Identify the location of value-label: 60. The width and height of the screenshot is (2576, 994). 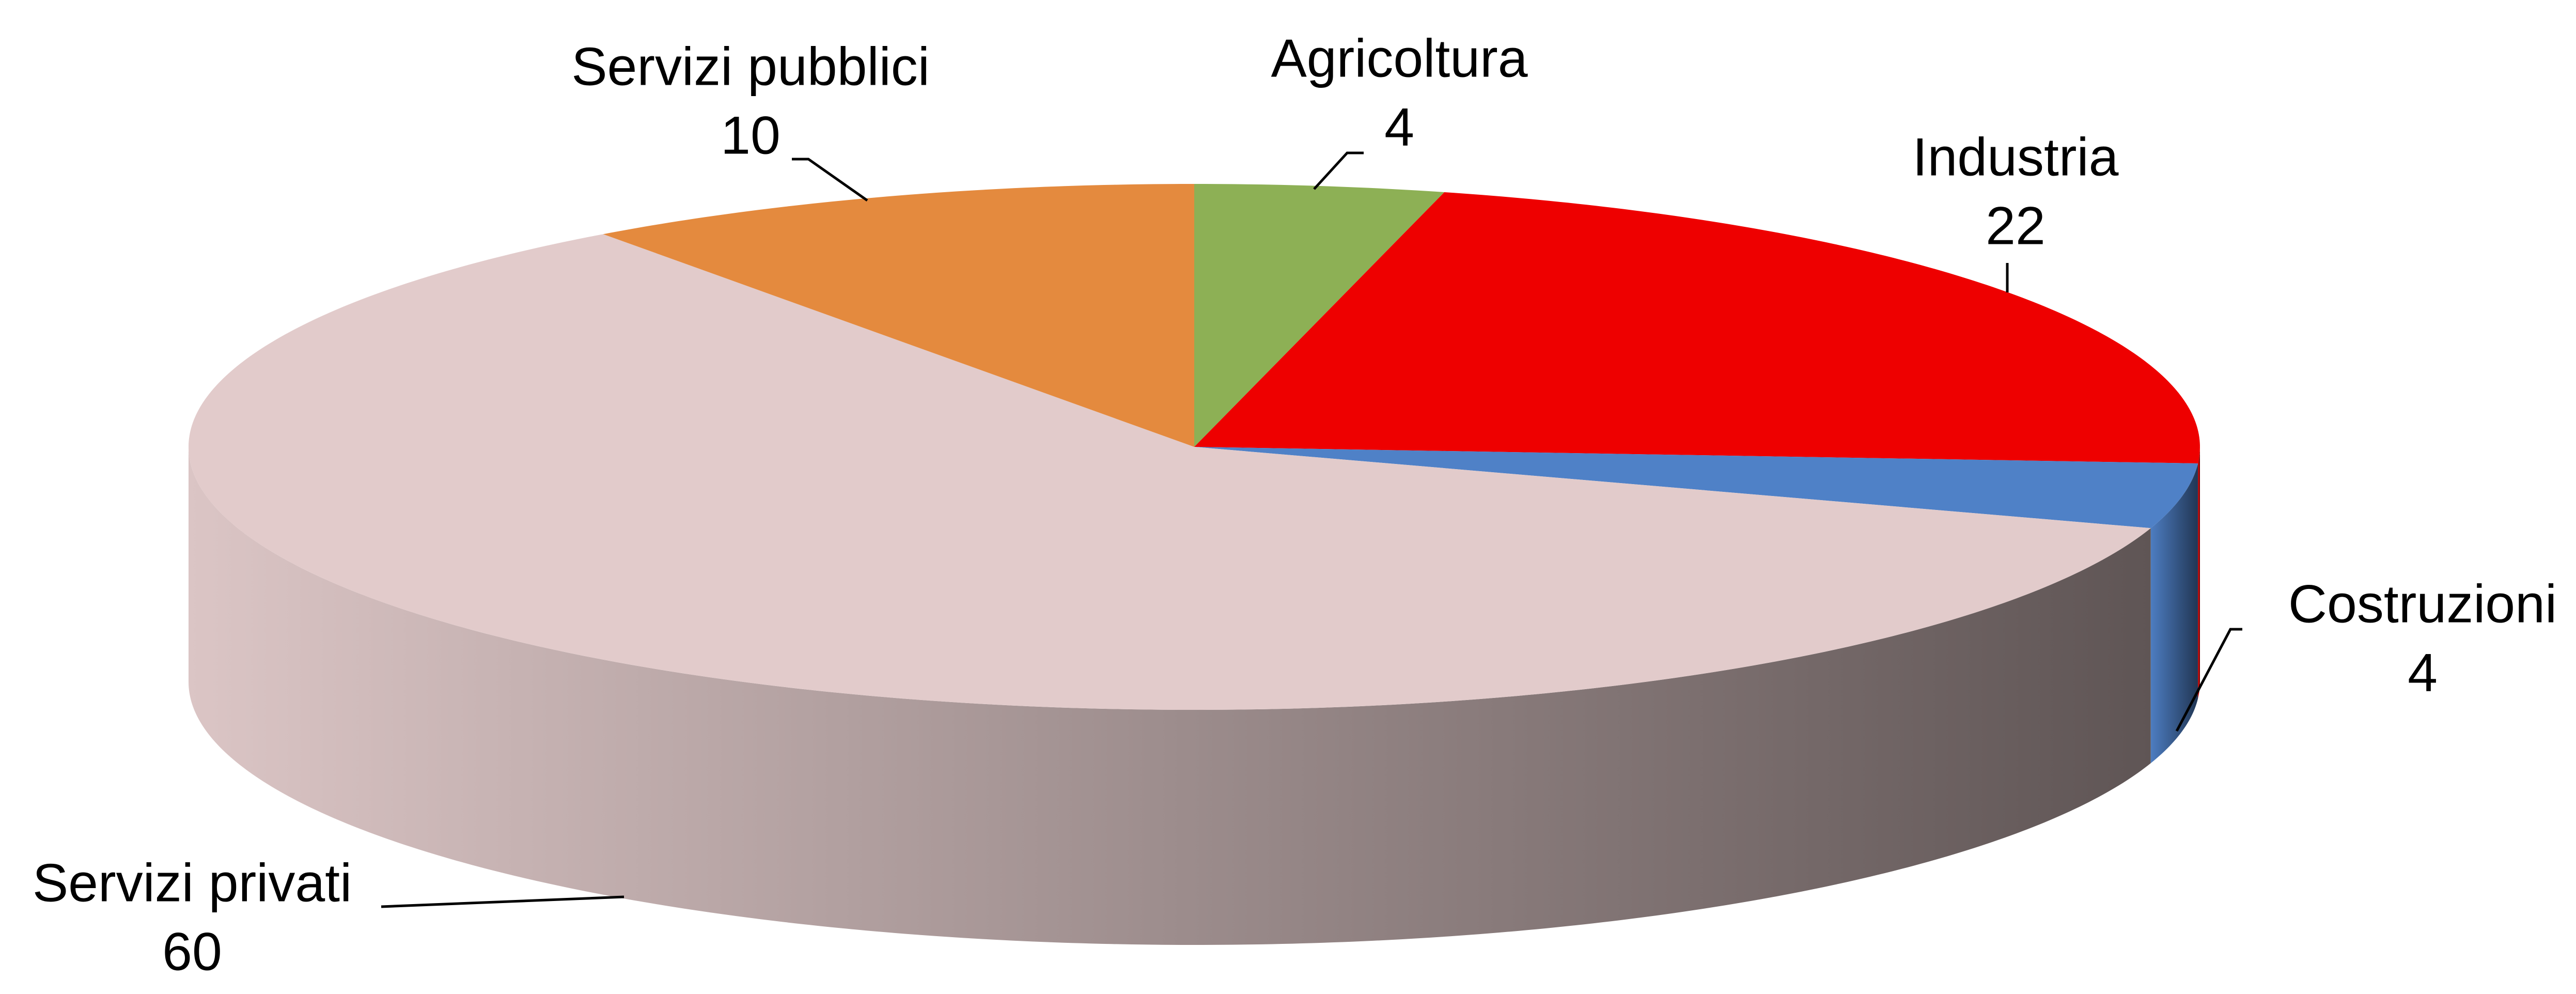
(192, 952).